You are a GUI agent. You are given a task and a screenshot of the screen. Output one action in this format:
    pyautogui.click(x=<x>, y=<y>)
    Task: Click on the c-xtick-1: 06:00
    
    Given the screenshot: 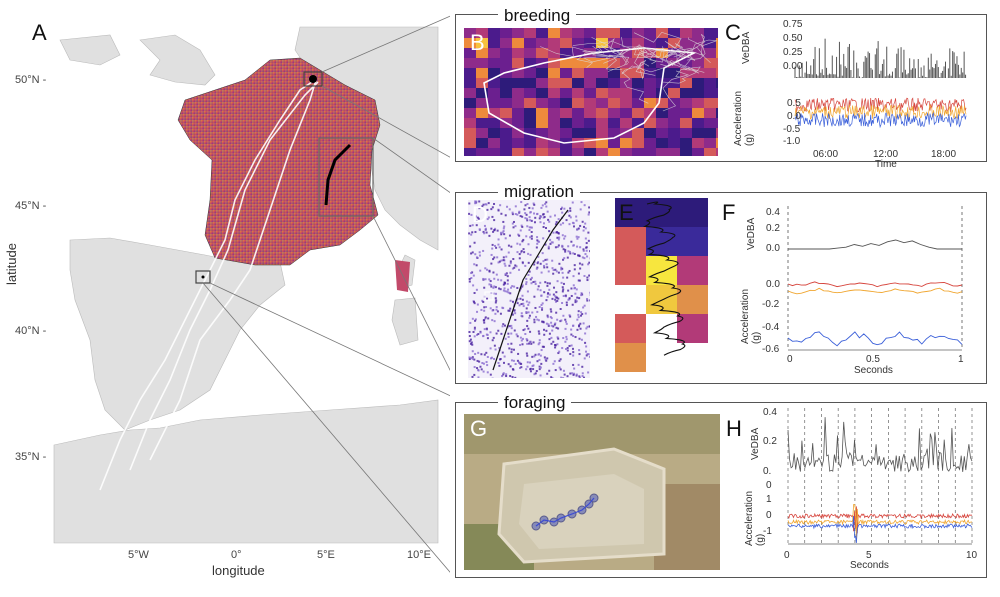 What is the action you would take?
    pyautogui.click(x=825, y=154)
    